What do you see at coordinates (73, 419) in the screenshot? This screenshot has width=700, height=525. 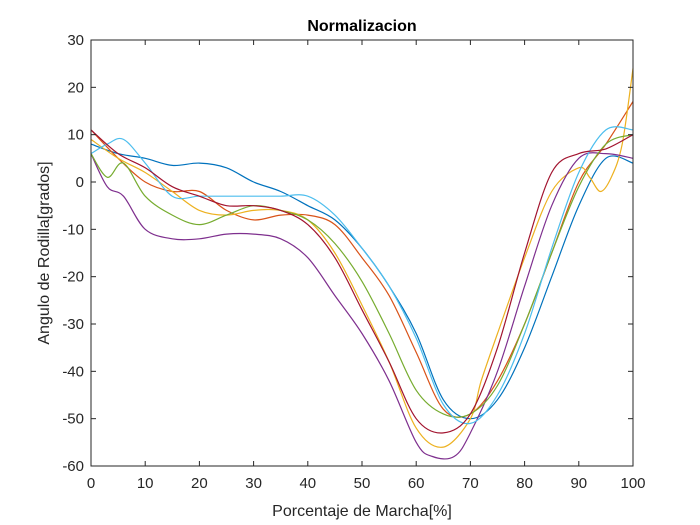 I see `y-tick-label: -50` at bounding box center [73, 419].